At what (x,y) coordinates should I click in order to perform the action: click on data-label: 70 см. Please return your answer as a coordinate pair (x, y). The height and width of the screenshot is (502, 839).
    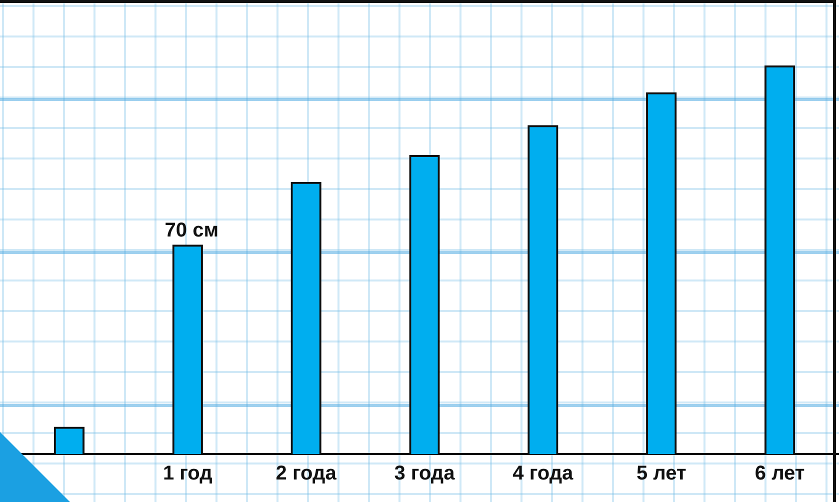
    Looking at the image, I should click on (191, 230).